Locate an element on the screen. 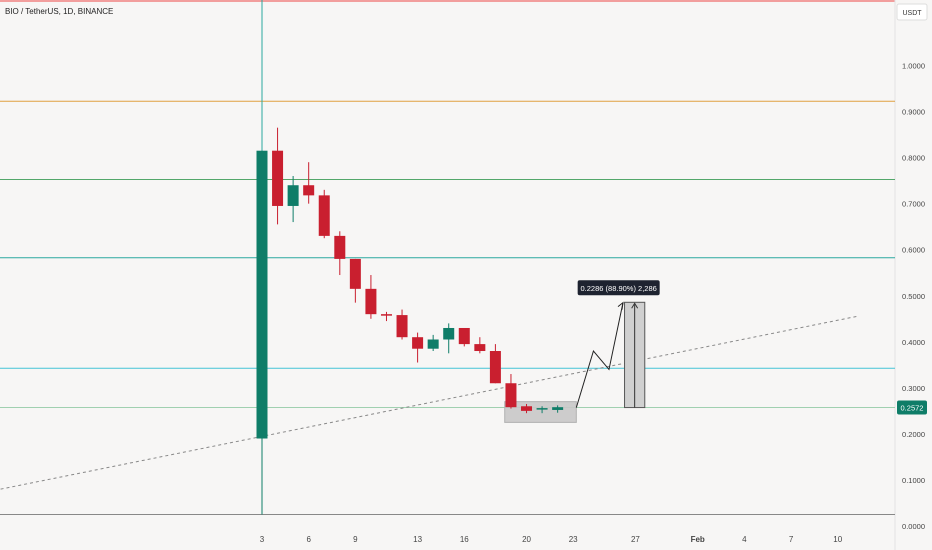 This screenshot has width=932, height=550. measure-arrowhead is located at coordinates (635, 305).